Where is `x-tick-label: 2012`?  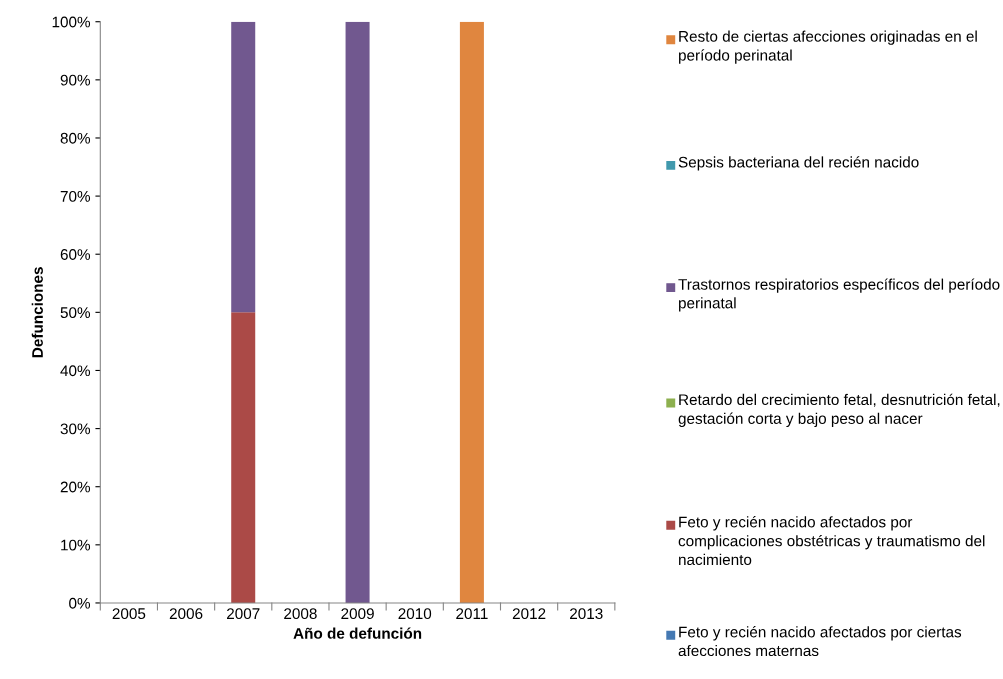 x-tick-label: 2012 is located at coordinates (529, 614).